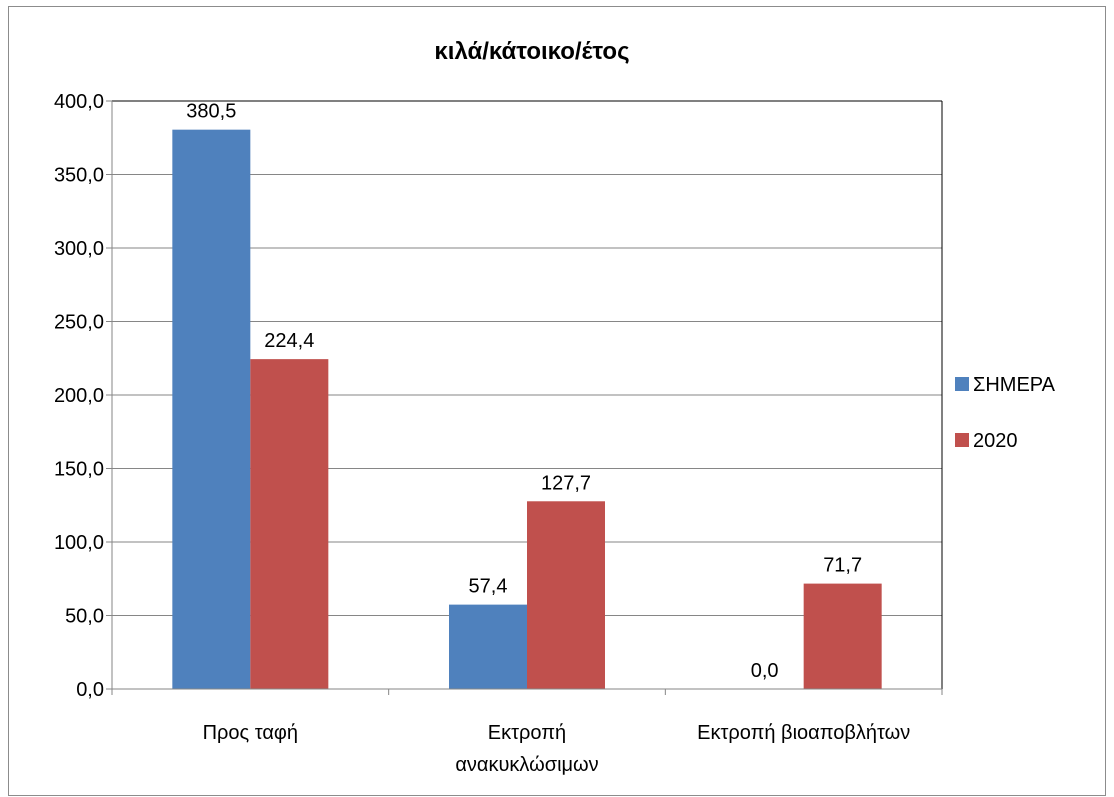 The width and height of the screenshot is (1114, 797). I want to click on data-label: 71,7, so click(842, 566).